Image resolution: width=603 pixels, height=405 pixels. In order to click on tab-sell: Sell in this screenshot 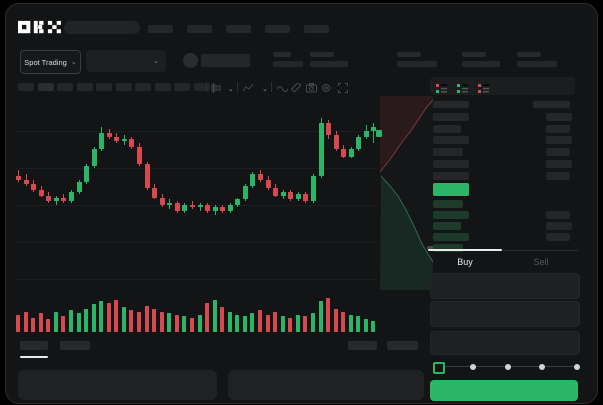, I will do `click(541, 262)`.